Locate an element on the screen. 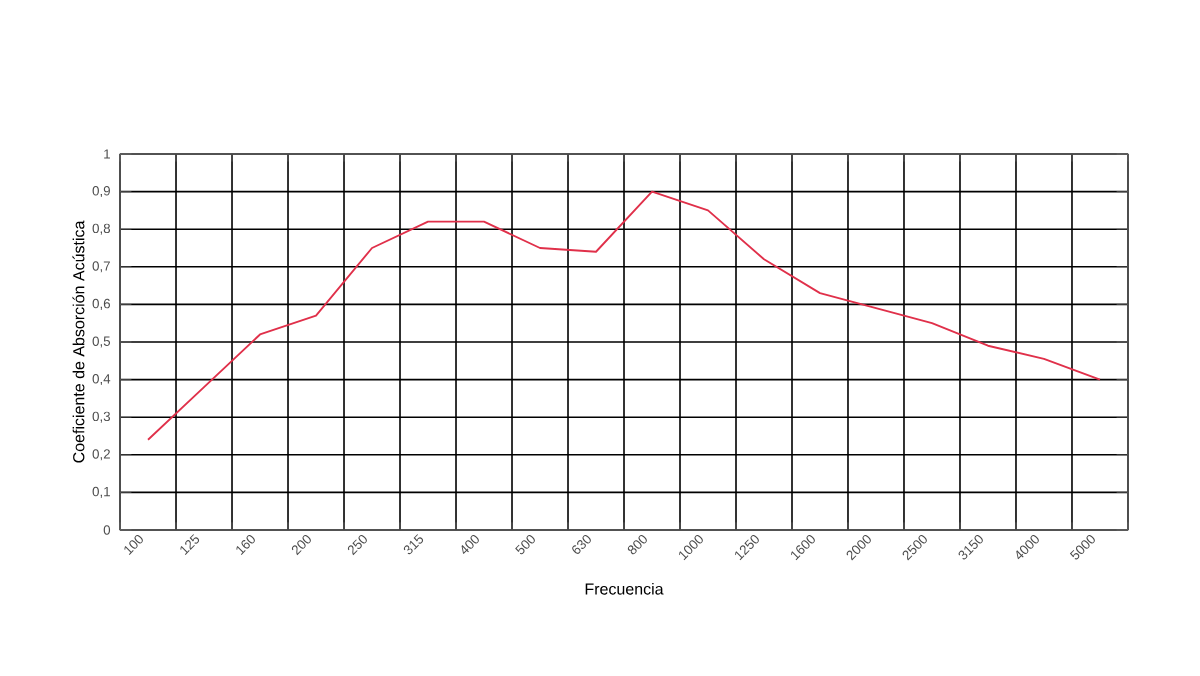  y-axis-title: Coeficiente de Absorción Acústica is located at coordinates (78, 341).